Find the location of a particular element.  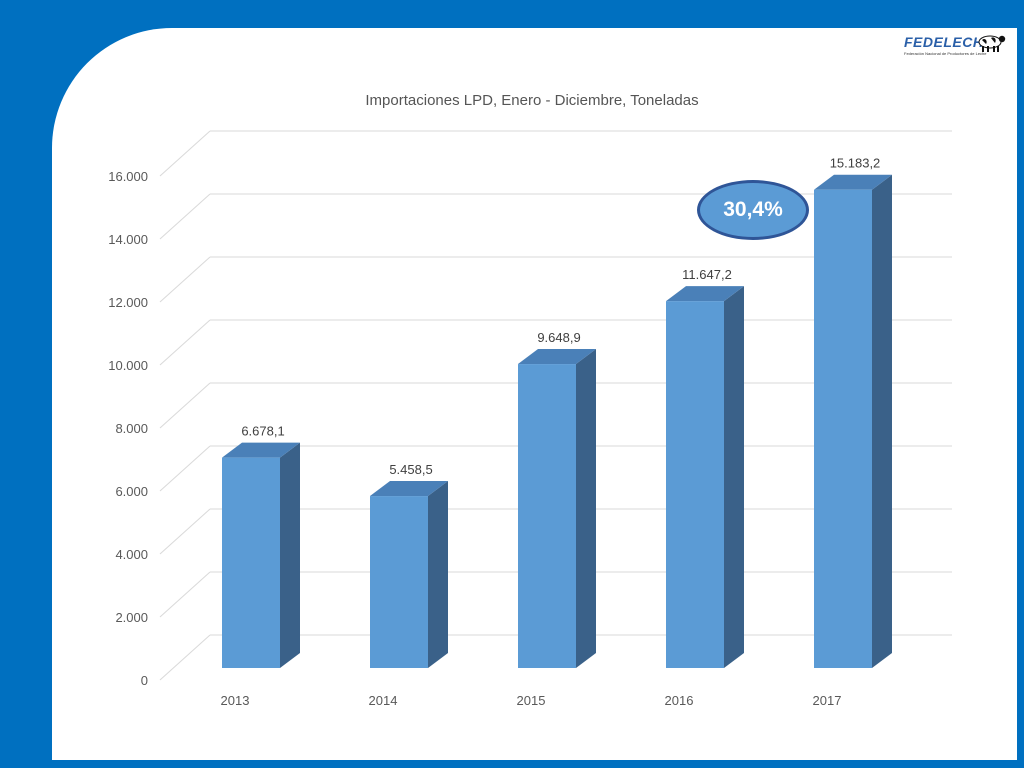

x-tick-label: 2017 is located at coordinates (827, 700).